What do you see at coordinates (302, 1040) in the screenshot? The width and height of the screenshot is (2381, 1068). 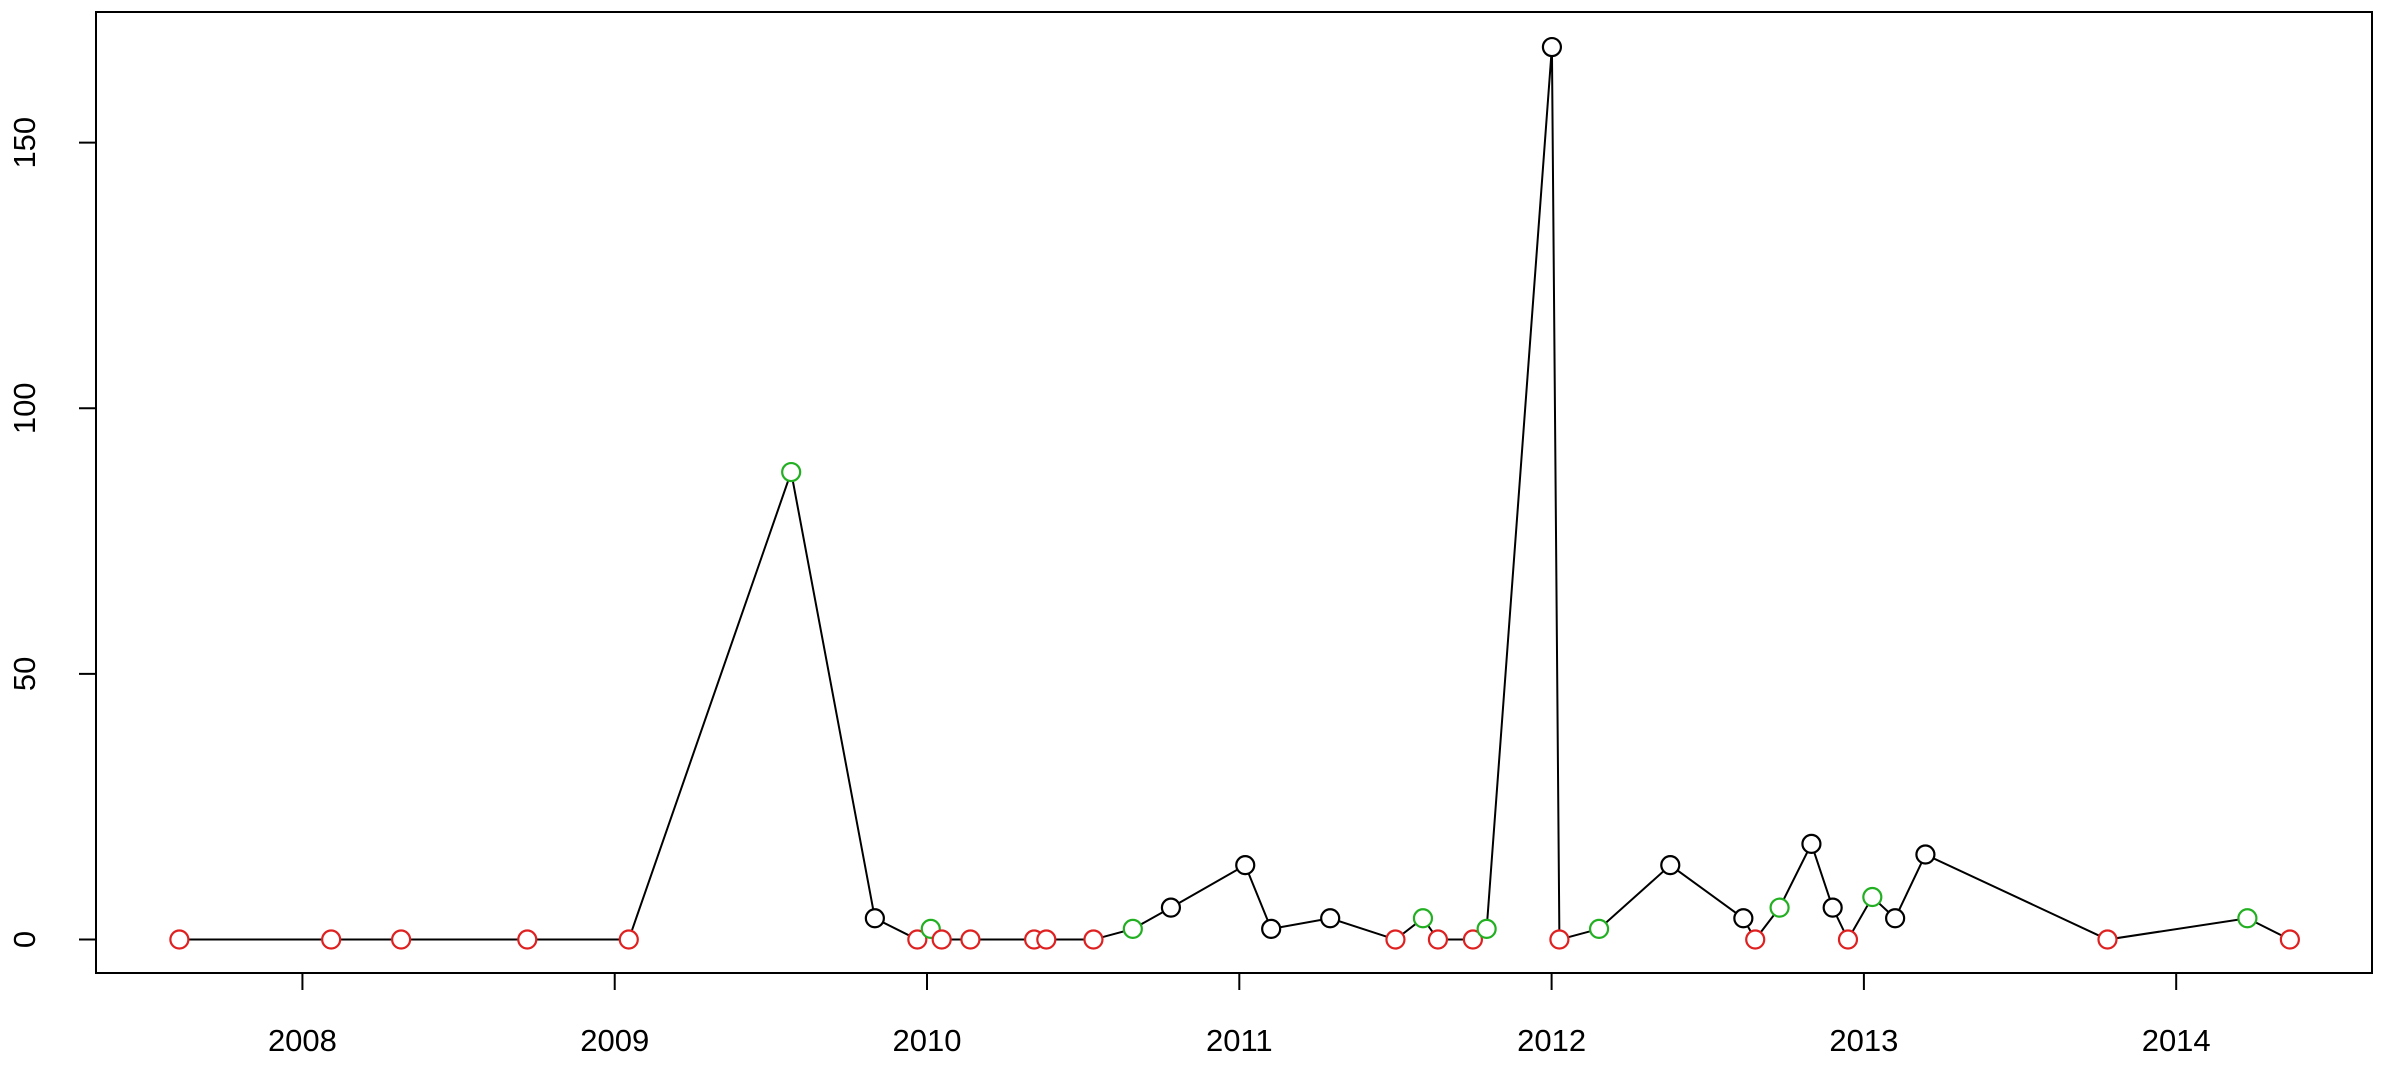 I see `x-tick-label: 2008` at bounding box center [302, 1040].